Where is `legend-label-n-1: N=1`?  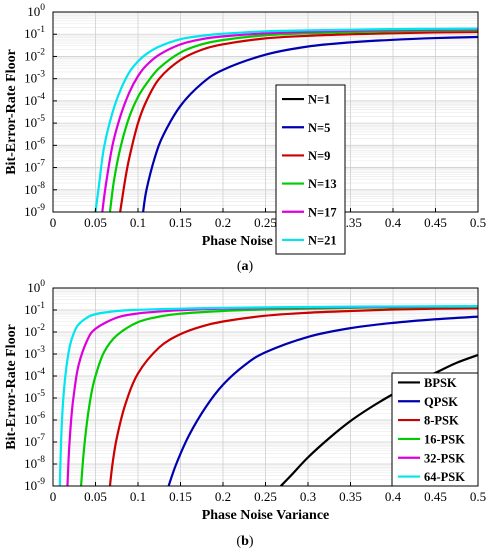
legend-label-n-1: N=1 is located at coordinates (319, 100).